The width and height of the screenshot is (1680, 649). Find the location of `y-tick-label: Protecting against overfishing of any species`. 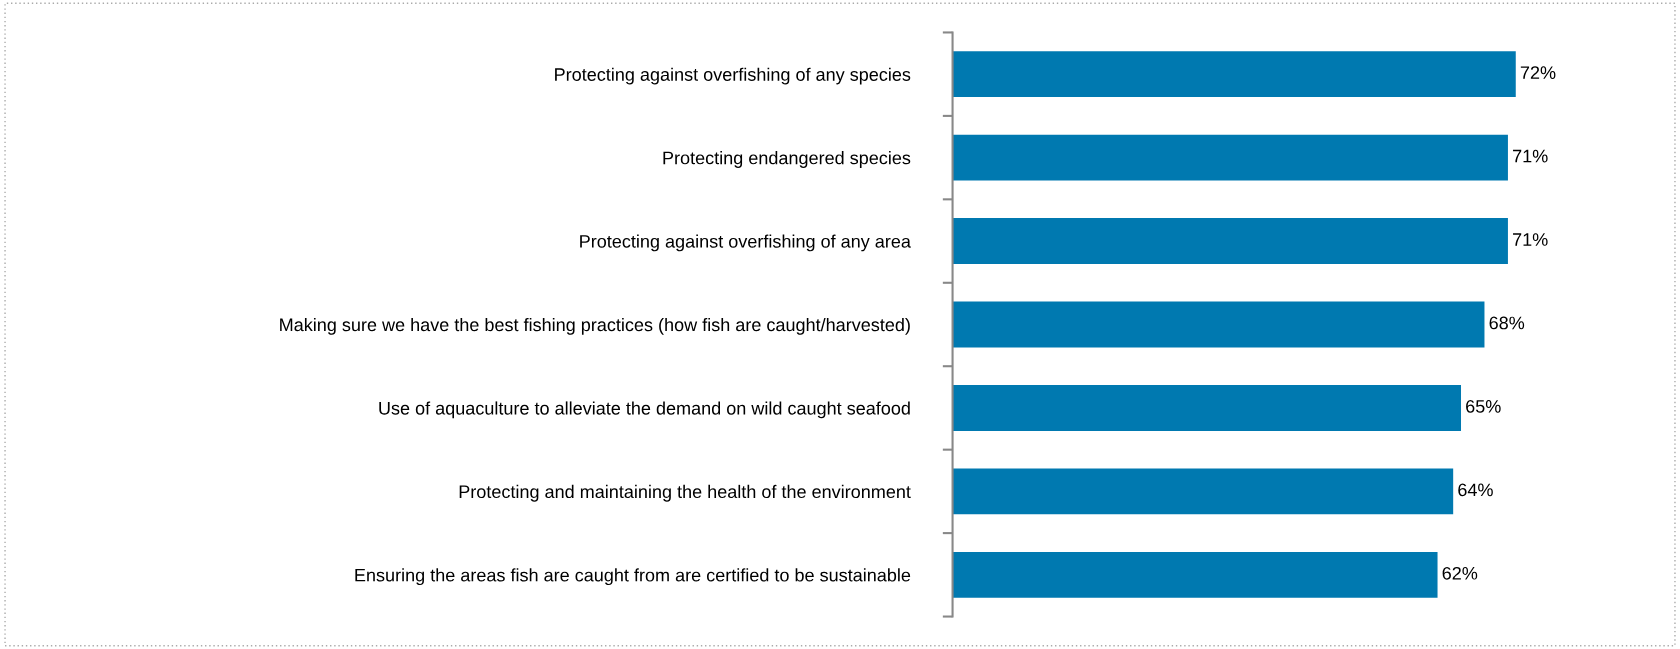

y-tick-label: Protecting against overfishing of any species is located at coordinates (733, 76).